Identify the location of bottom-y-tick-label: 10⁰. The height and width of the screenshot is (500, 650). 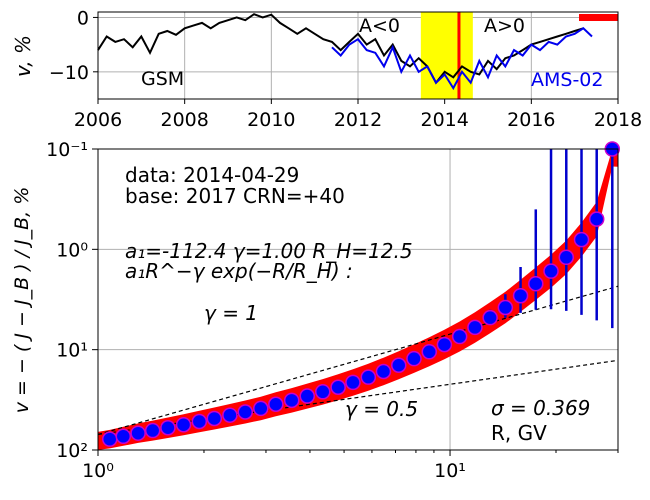
(72, 250).